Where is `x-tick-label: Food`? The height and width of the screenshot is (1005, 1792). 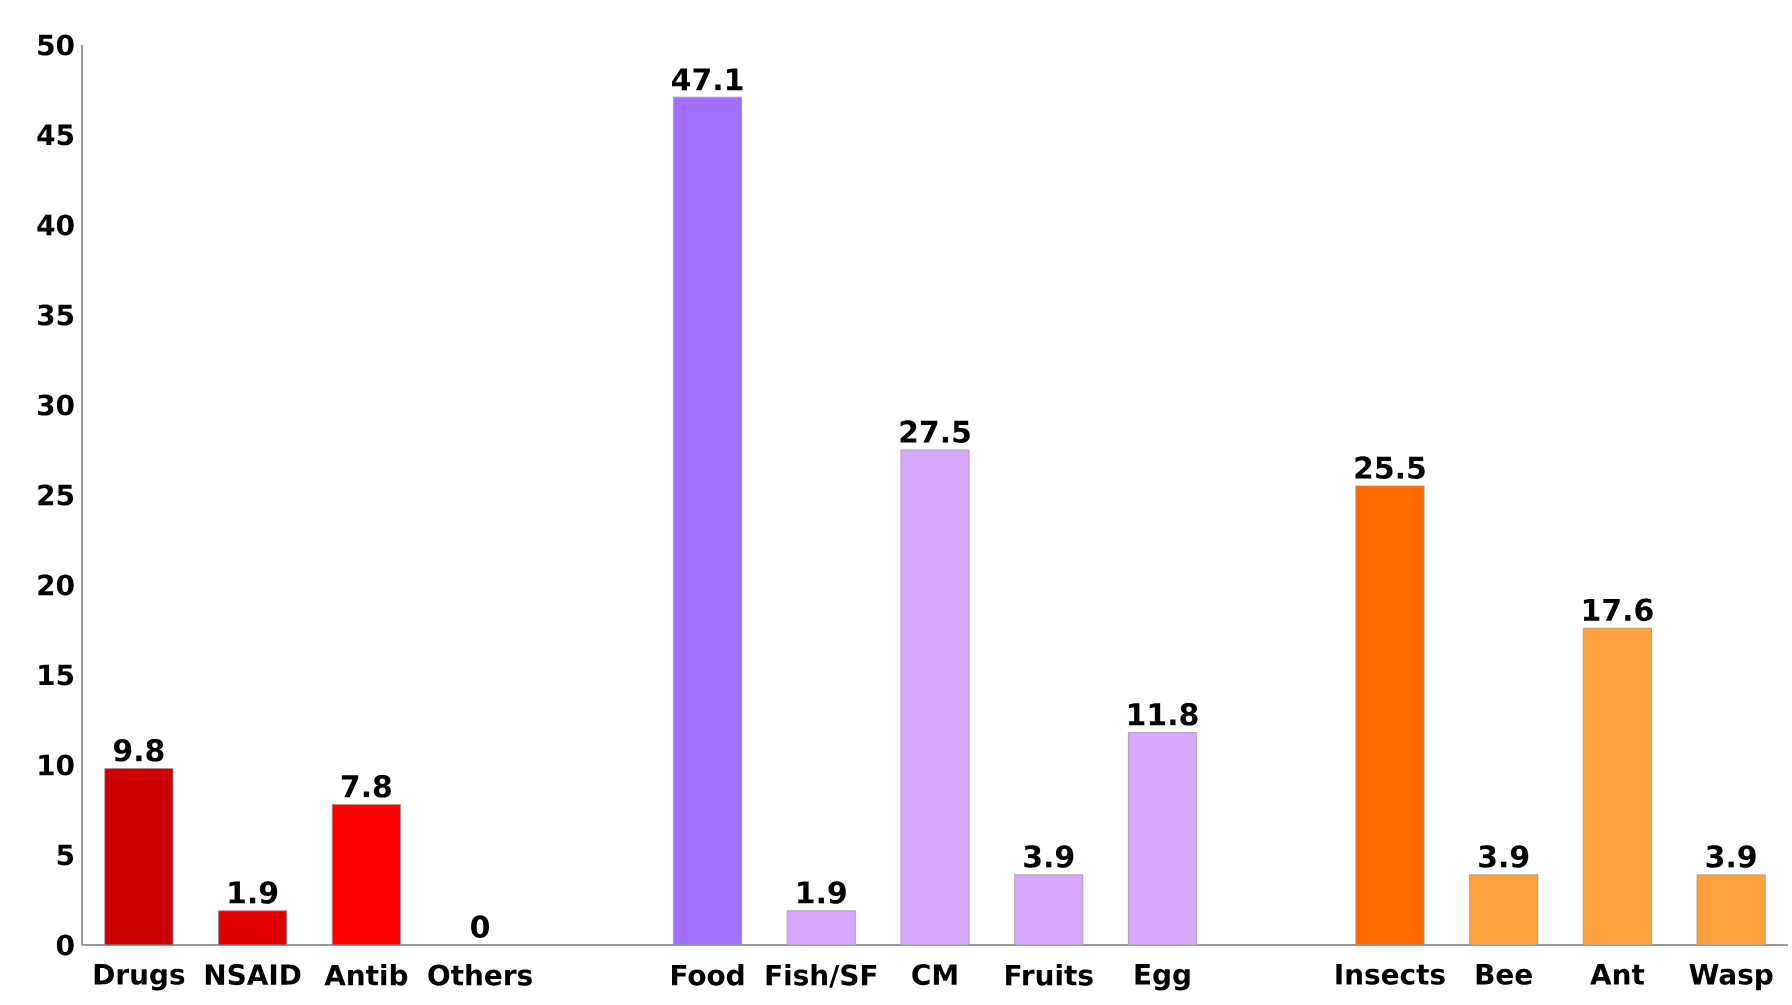
x-tick-label: Food is located at coordinates (707, 975).